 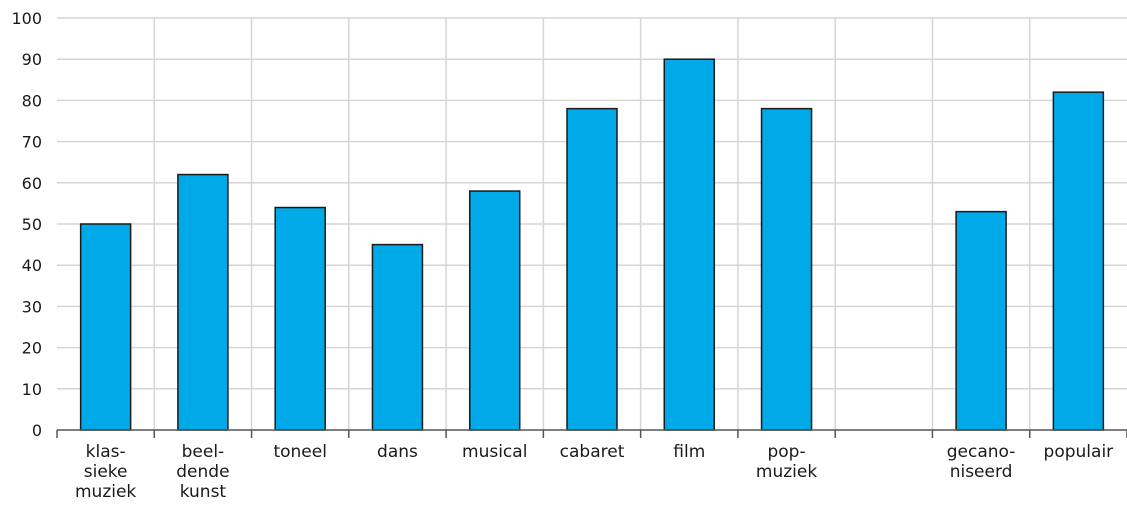 I want to click on x-category-label-line: musical, so click(x=494, y=452).